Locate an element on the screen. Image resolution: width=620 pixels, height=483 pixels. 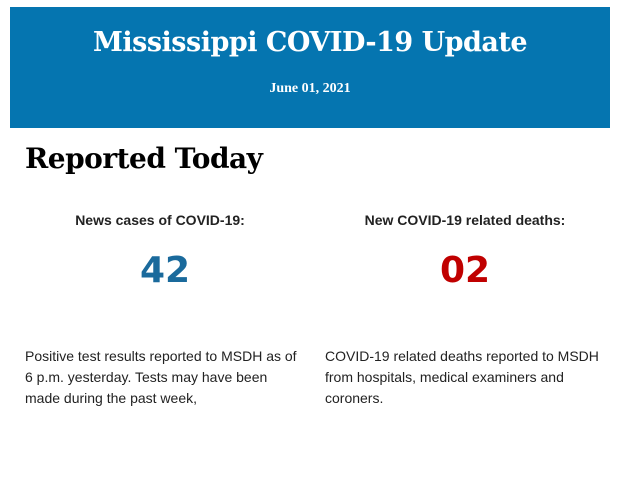
new-cases-label: News cases of COVID-19: is located at coordinates (160, 220).